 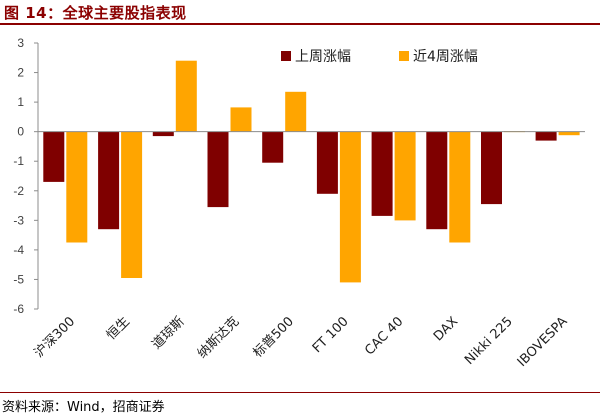 I want to click on y-tick-label: -5, so click(x=18, y=279).